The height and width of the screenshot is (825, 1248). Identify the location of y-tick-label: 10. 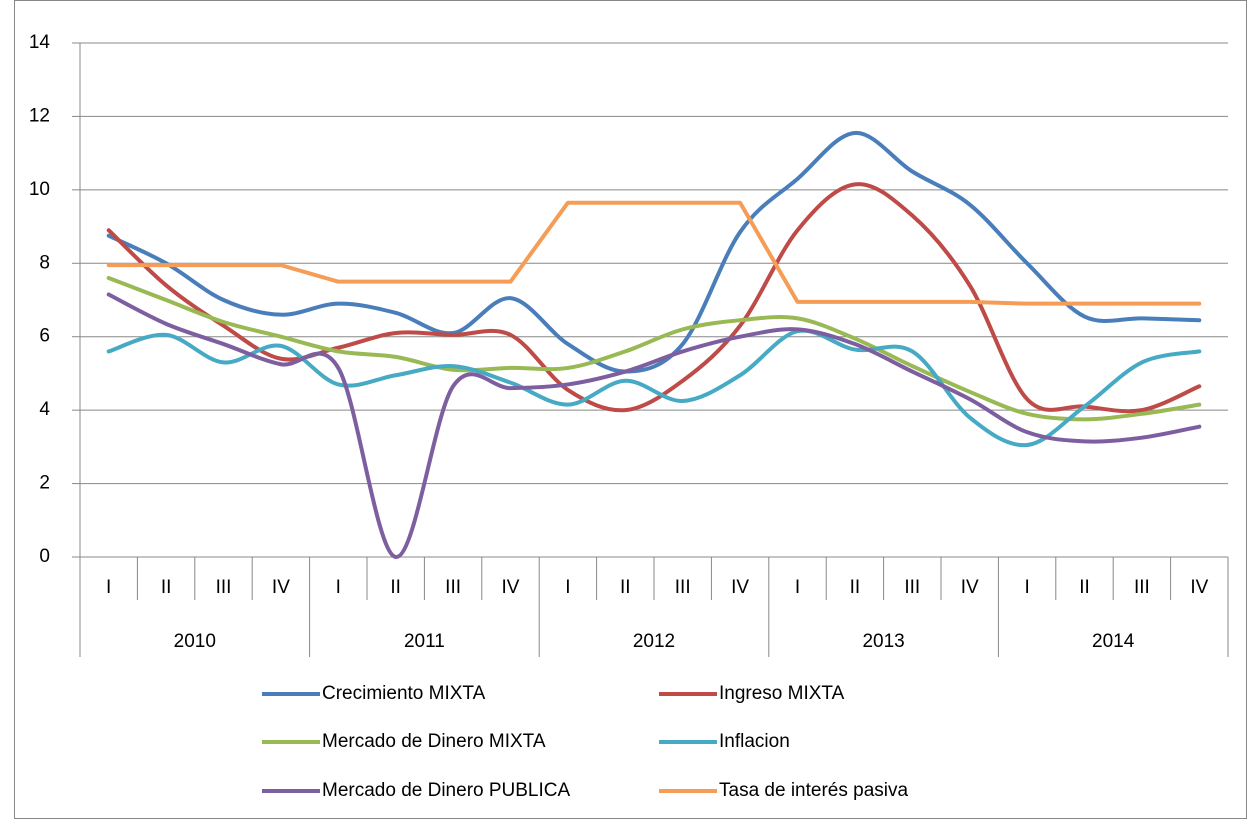
(39, 189).